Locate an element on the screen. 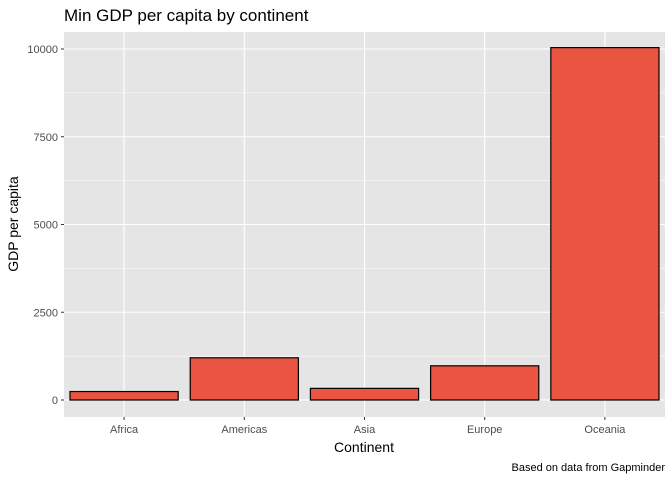 This screenshot has height=480, width=672. bar-americas is located at coordinates (244, 379).